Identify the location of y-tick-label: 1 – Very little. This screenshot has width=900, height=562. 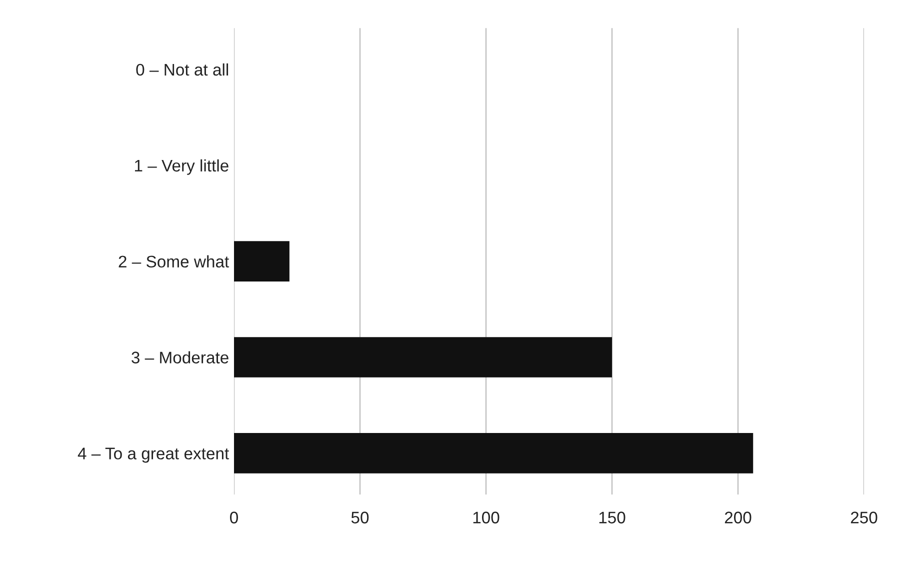
(181, 167).